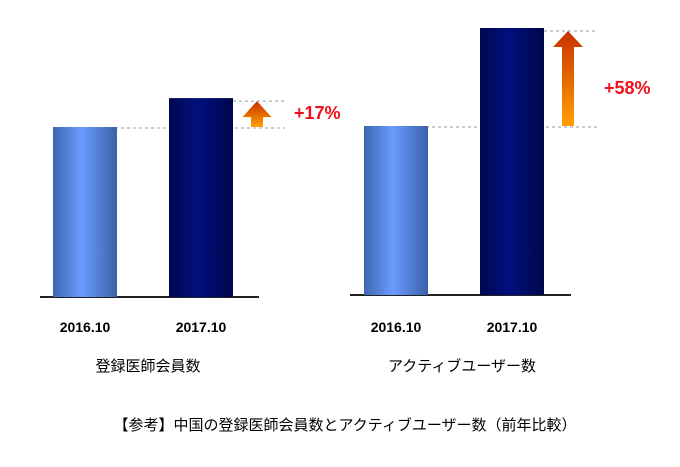  What do you see at coordinates (85, 327) in the screenshot?
I see `chart-1-xtick-0: 2016.10` at bounding box center [85, 327].